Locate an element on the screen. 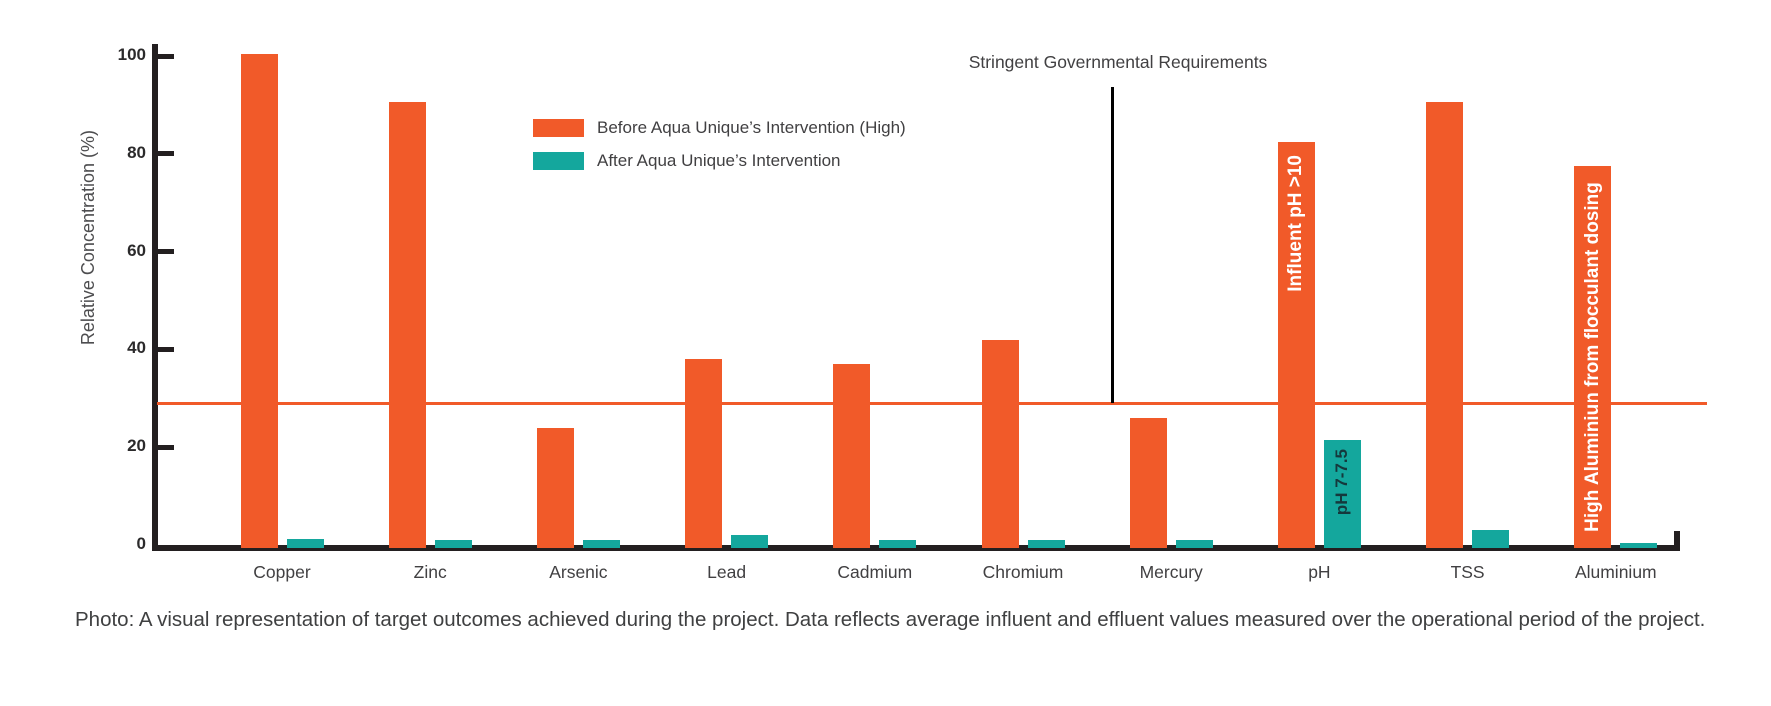 Image resolution: width=1771 pixels, height=706 pixels. bar-copper-after is located at coordinates (305, 543).